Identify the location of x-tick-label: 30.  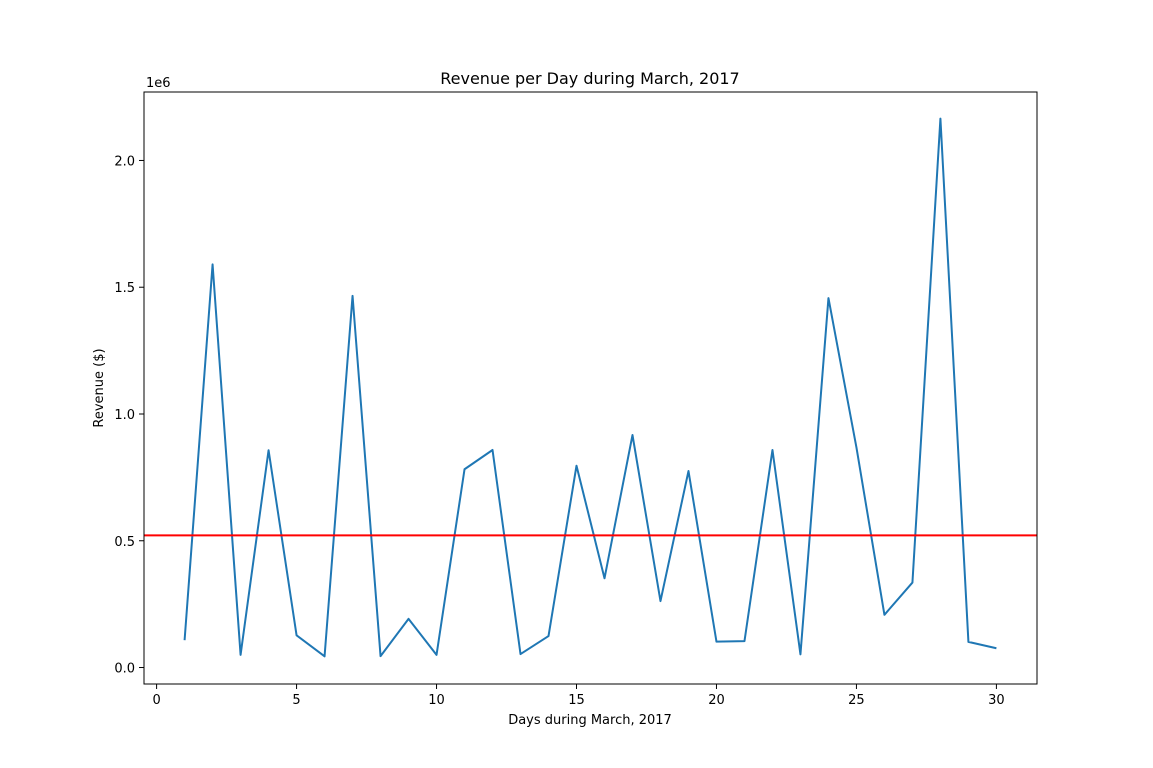
(996, 700).